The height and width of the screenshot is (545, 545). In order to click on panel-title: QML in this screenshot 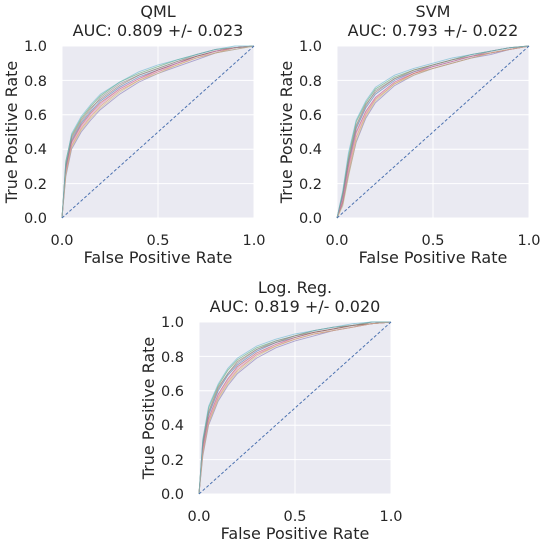, I will do `click(157, 11)`.